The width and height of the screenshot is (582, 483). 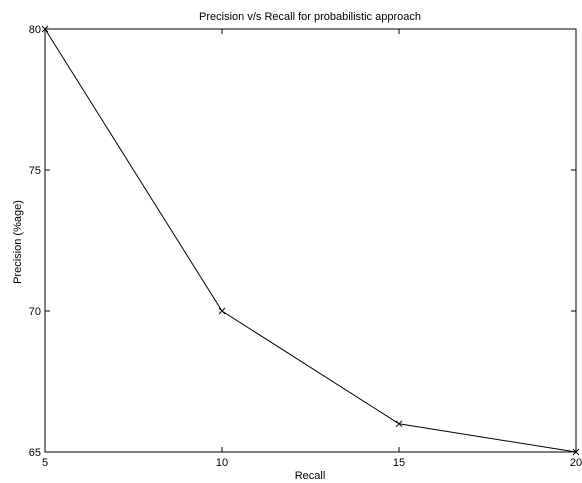 What do you see at coordinates (35, 312) in the screenshot?
I see `y-tick-label: 70` at bounding box center [35, 312].